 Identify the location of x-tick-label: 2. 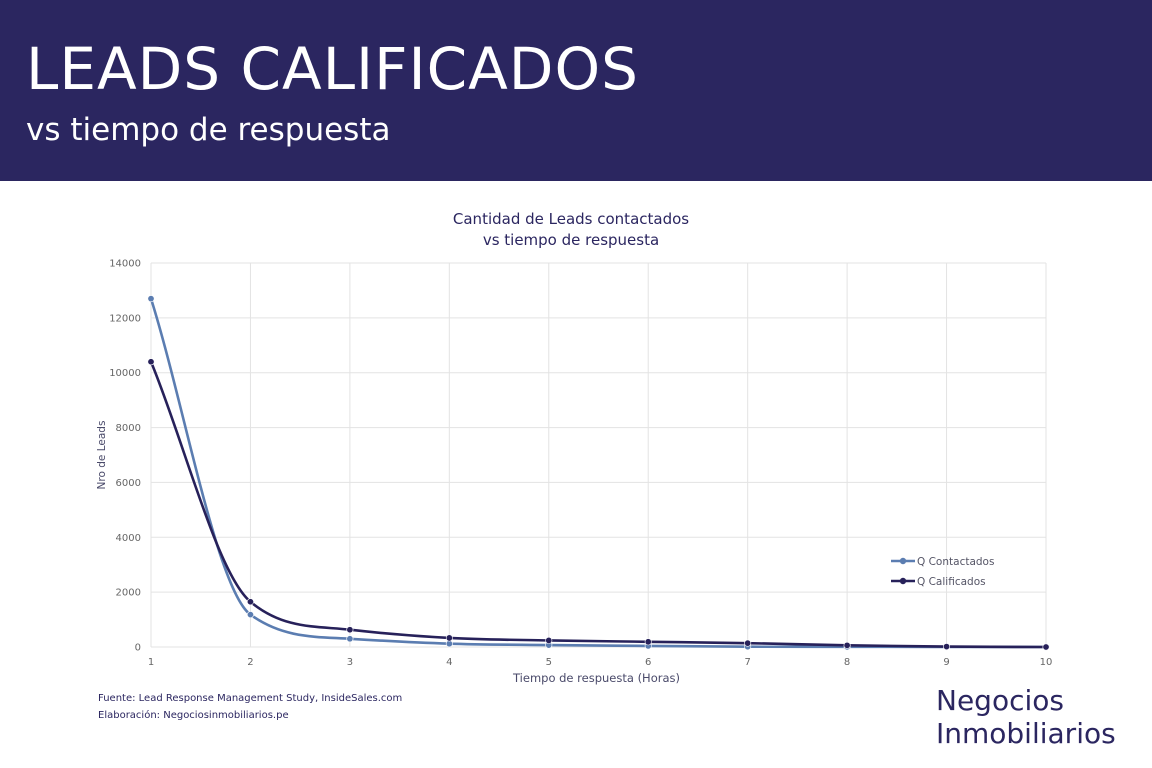
(250, 662).